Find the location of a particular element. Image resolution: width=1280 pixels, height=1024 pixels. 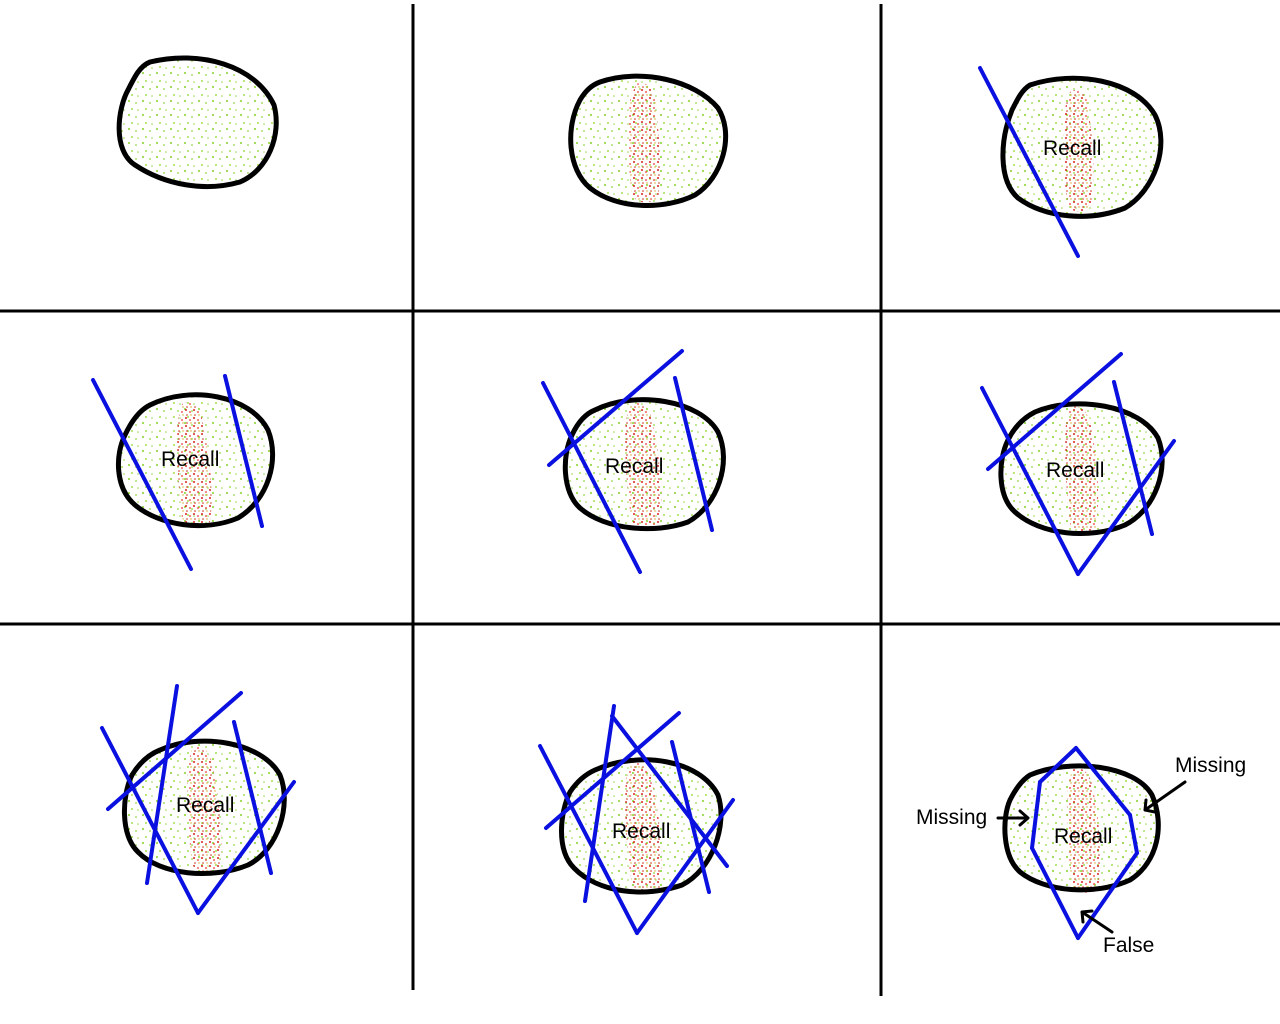

panel-5: Recall is located at coordinates (633, 461).